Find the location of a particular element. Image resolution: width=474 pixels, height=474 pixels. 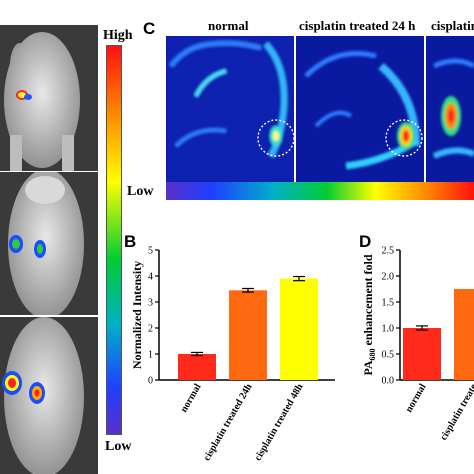

category-label: cisplatin treate is located at coordinates (456, 412).